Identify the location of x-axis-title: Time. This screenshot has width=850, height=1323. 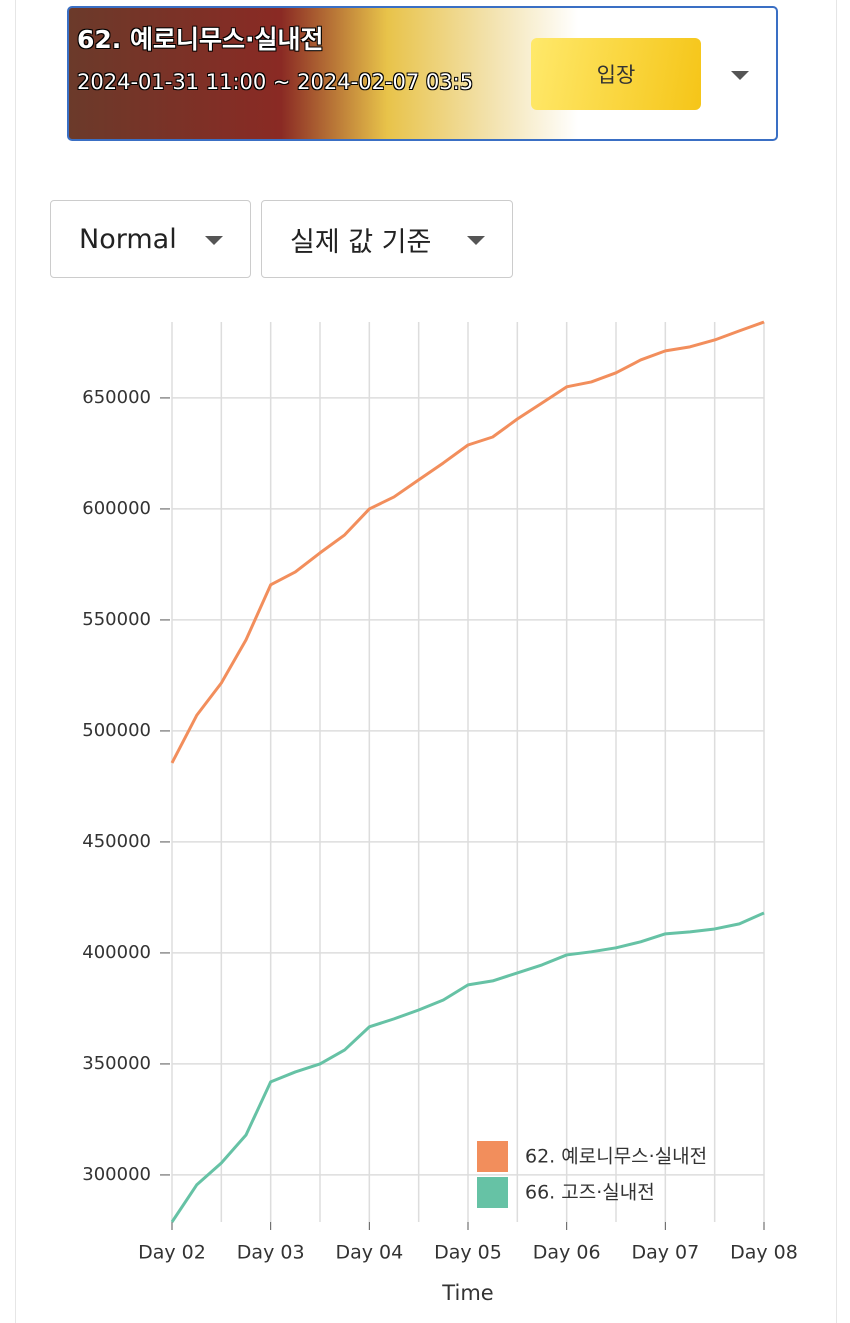
(467, 1293).